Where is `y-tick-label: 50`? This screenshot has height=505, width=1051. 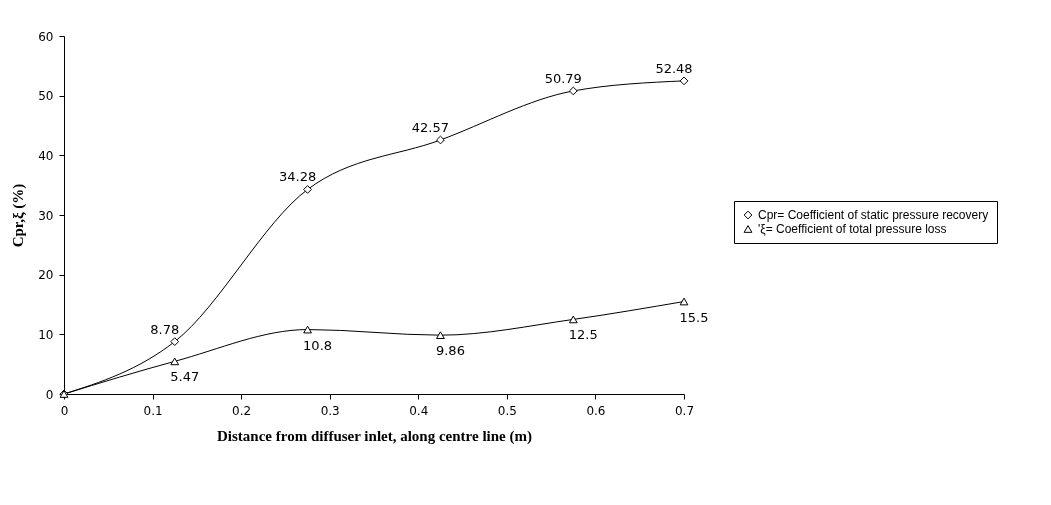
y-tick-label: 50 is located at coordinates (46, 96).